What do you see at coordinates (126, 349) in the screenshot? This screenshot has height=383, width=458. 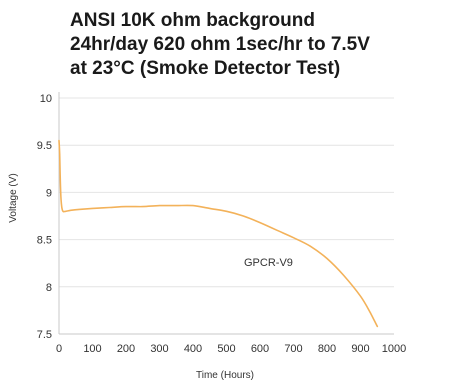 I see `x-tick-label: 200` at bounding box center [126, 349].